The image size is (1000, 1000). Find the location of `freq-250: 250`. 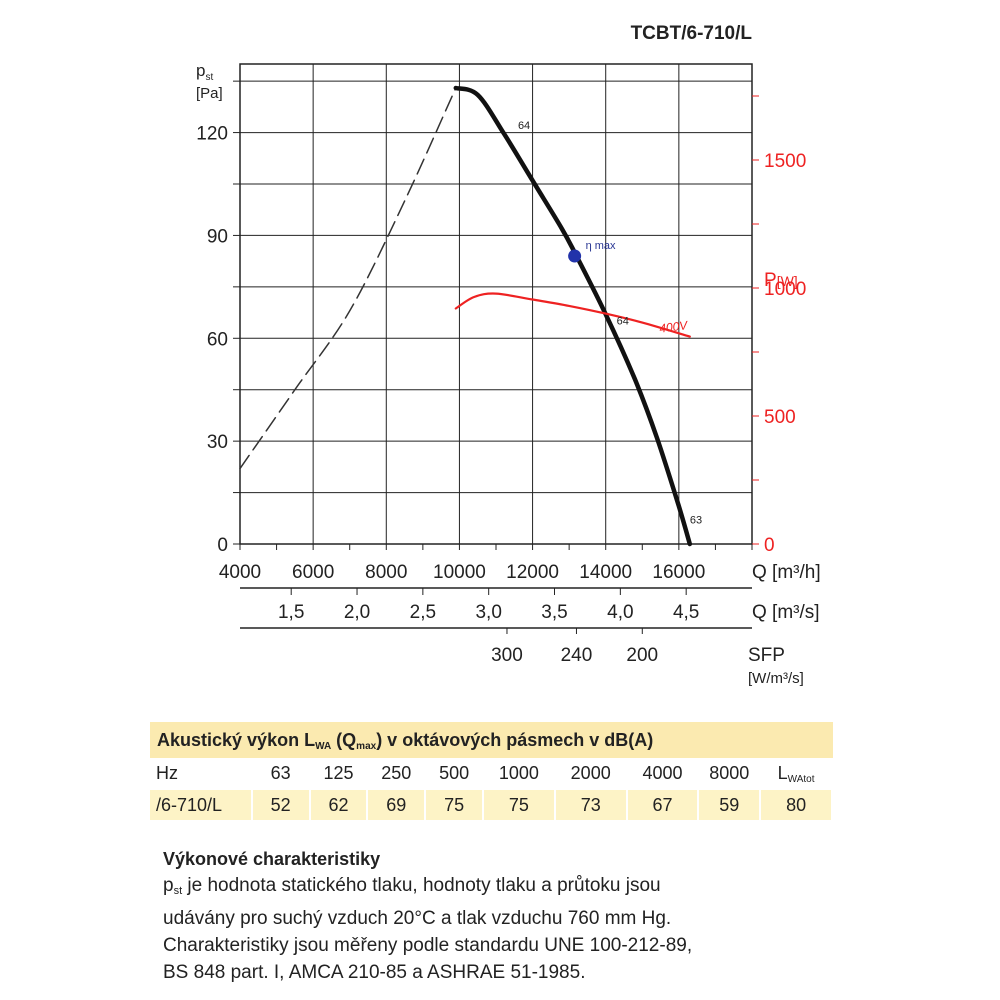

freq-250: 250 is located at coordinates (396, 773).